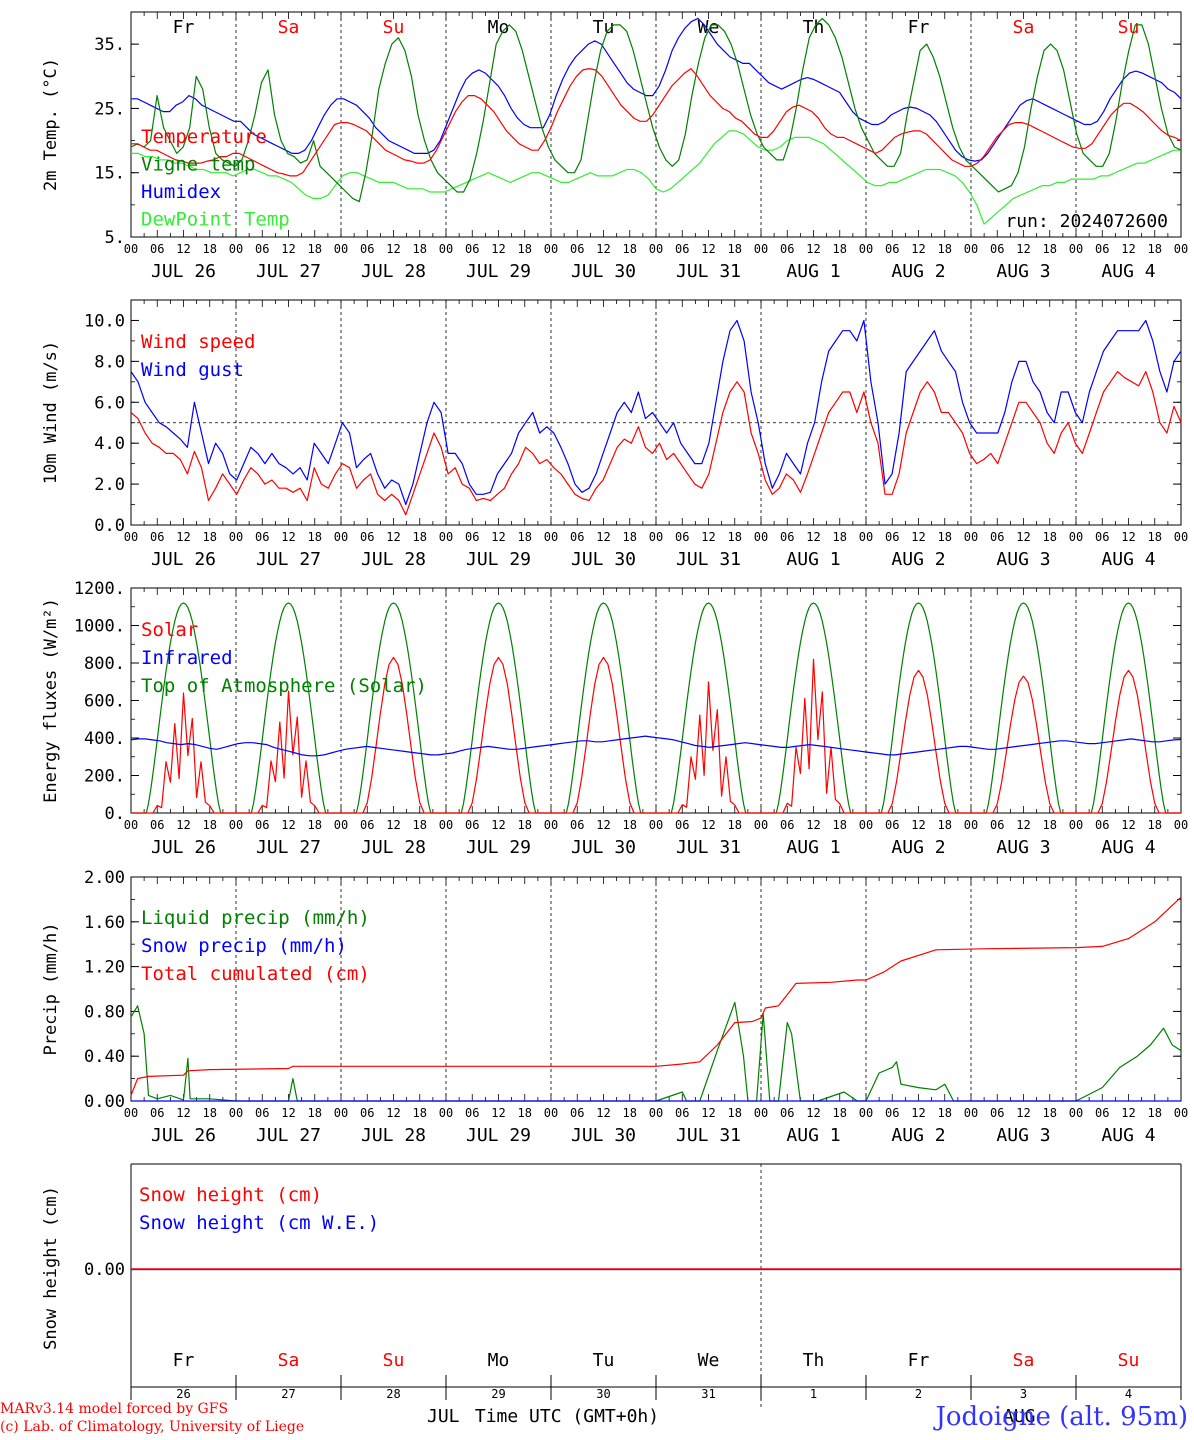  What do you see at coordinates (259, 1223) in the screenshot?
I see `legend-entry: Snow height (cm W.E.)` at bounding box center [259, 1223].